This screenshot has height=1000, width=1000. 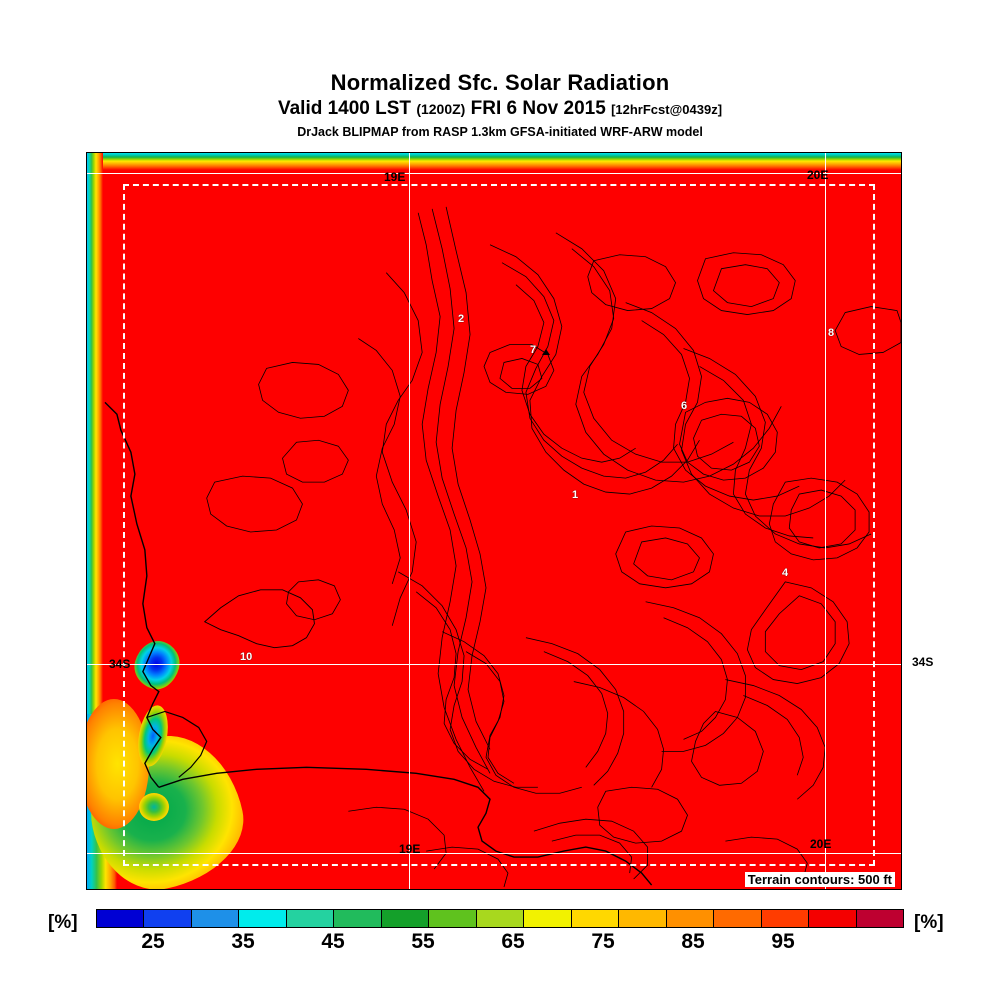 What do you see at coordinates (246, 657) in the screenshot?
I see `station-label-10: 10` at bounding box center [246, 657].